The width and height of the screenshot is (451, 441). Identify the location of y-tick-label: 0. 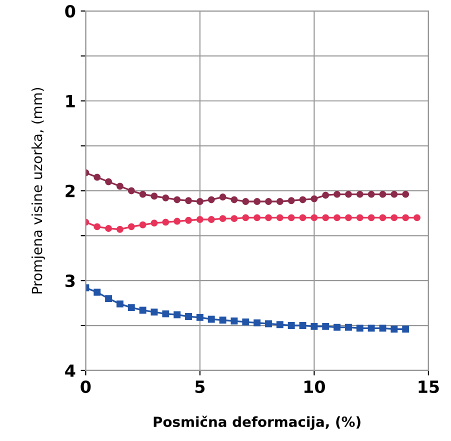
(70, 11).